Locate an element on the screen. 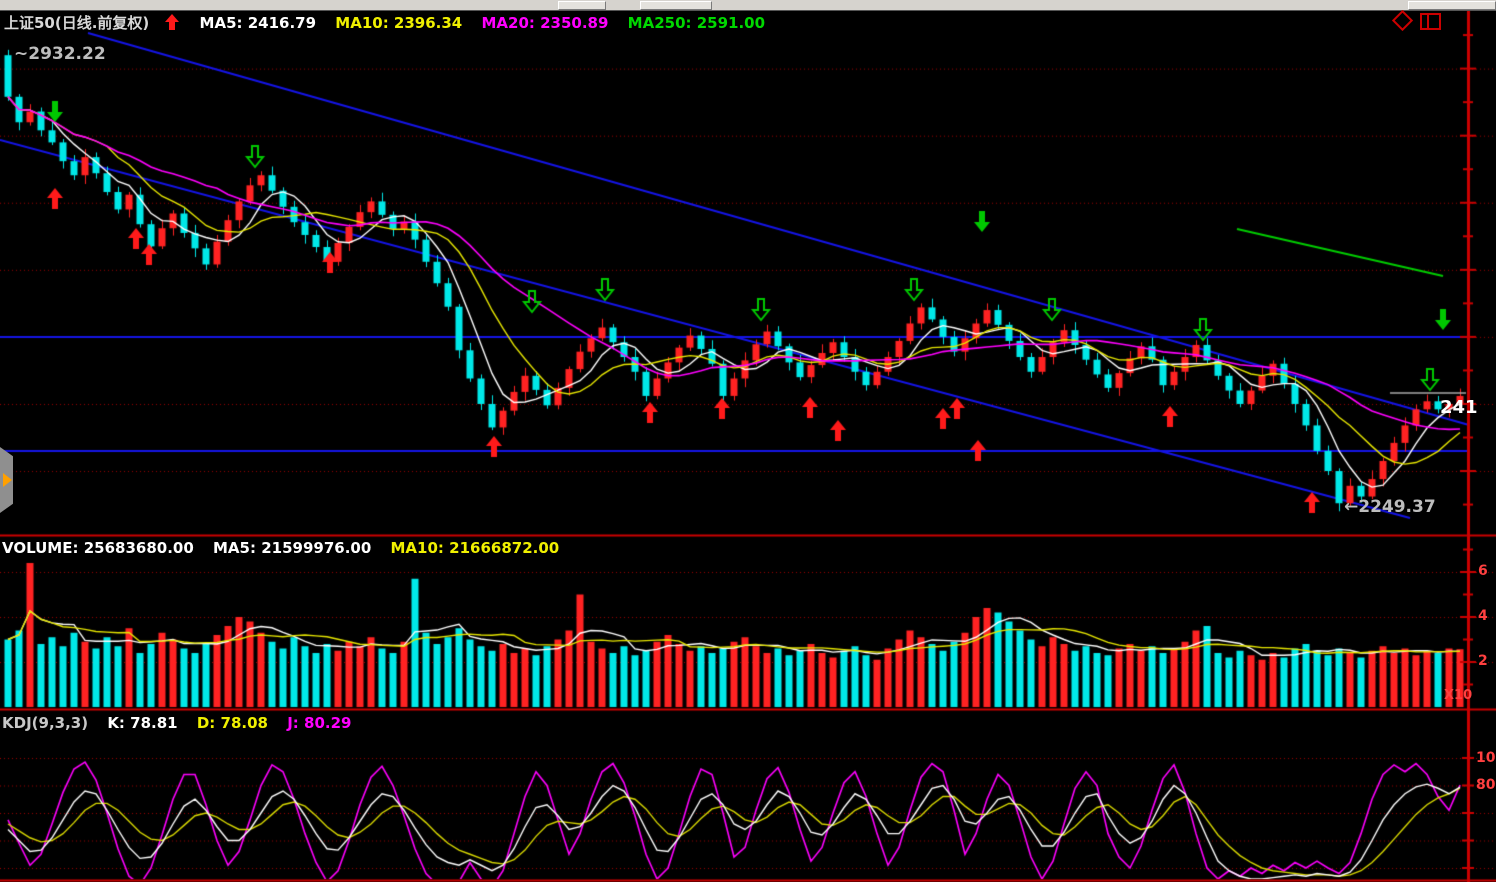 The image size is (1496, 882). chart-title: 上证50(日线.前复权) is located at coordinates (77, 23).